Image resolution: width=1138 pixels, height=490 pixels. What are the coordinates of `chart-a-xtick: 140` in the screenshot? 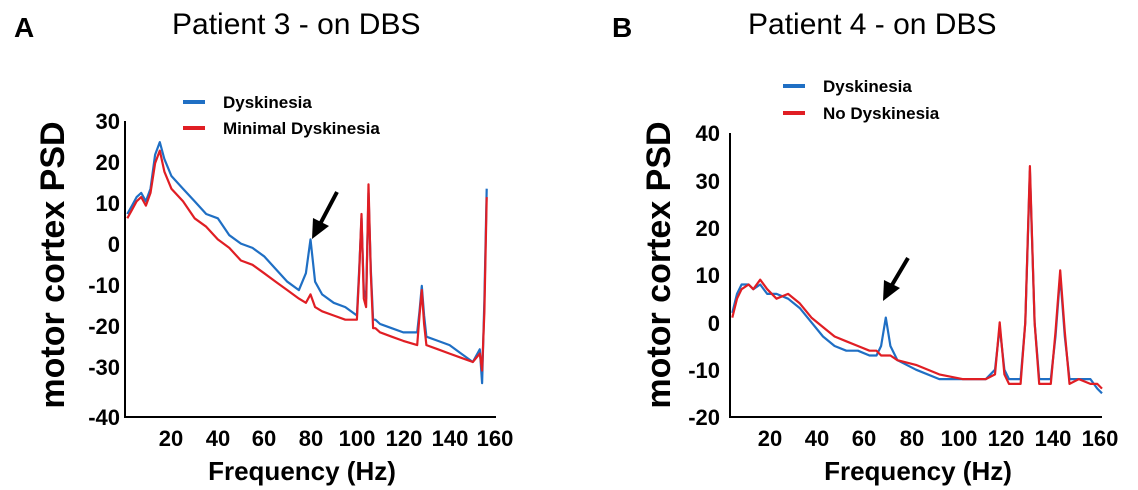 It's located at (450, 438).